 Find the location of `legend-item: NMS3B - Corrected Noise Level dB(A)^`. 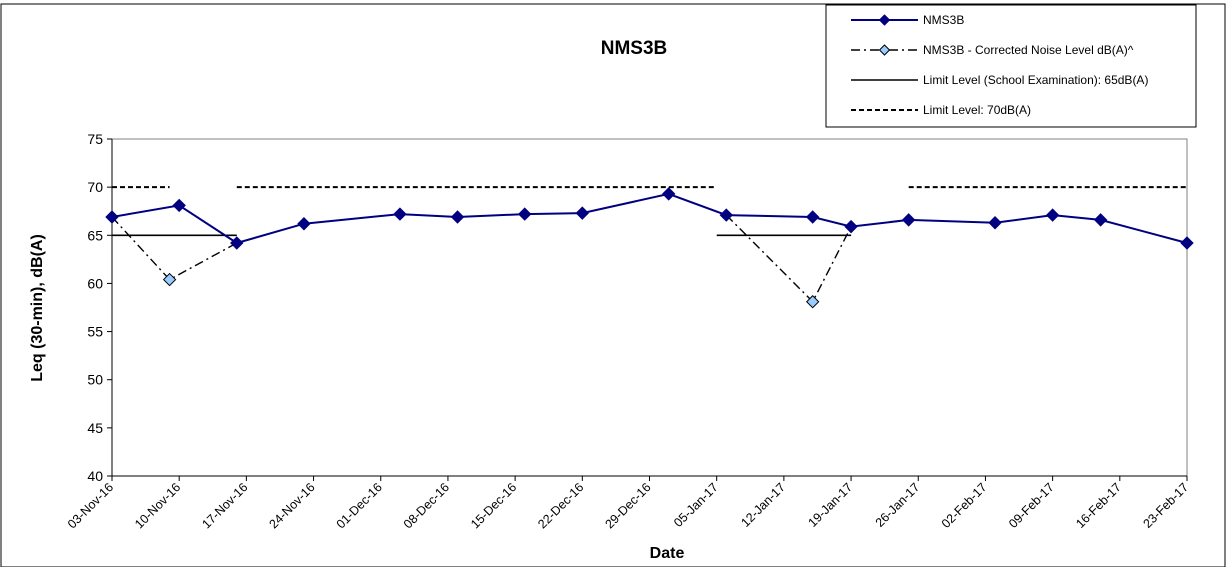

legend-item: NMS3B - Corrected Noise Level dB(A)^ is located at coordinates (992, 50).